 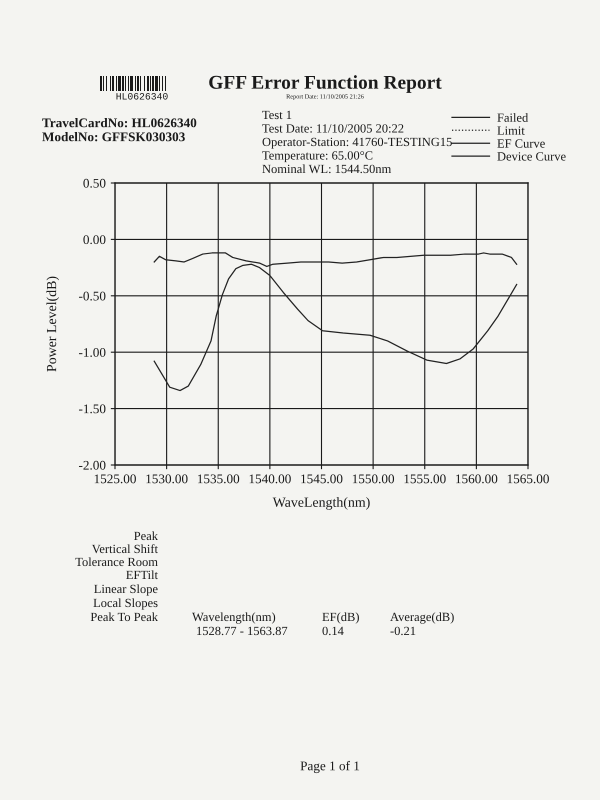 What do you see at coordinates (234, 618) in the screenshot?
I see `text: Wavelength(nm)` at bounding box center [234, 618].